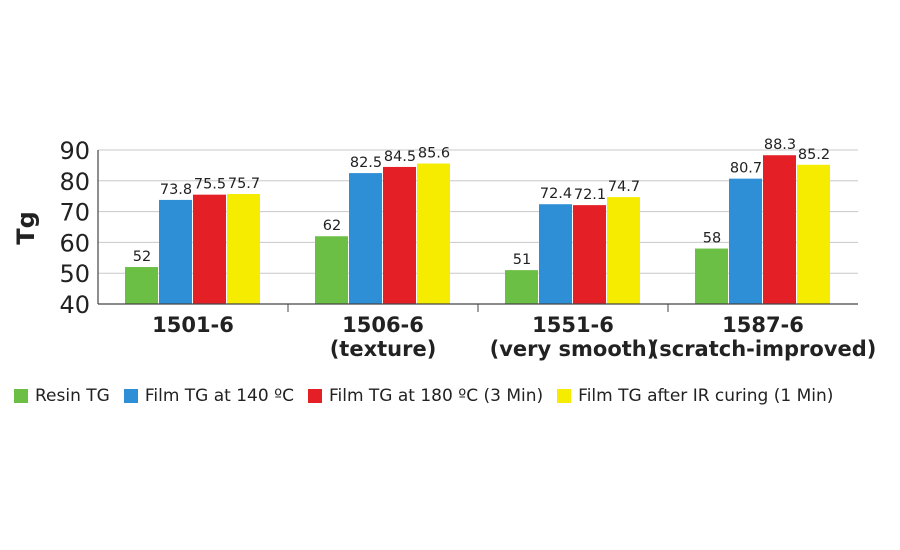 This screenshot has width=900, height=550. Describe the element at coordinates (624, 187) in the screenshot. I see `data-label: 74.7` at that location.